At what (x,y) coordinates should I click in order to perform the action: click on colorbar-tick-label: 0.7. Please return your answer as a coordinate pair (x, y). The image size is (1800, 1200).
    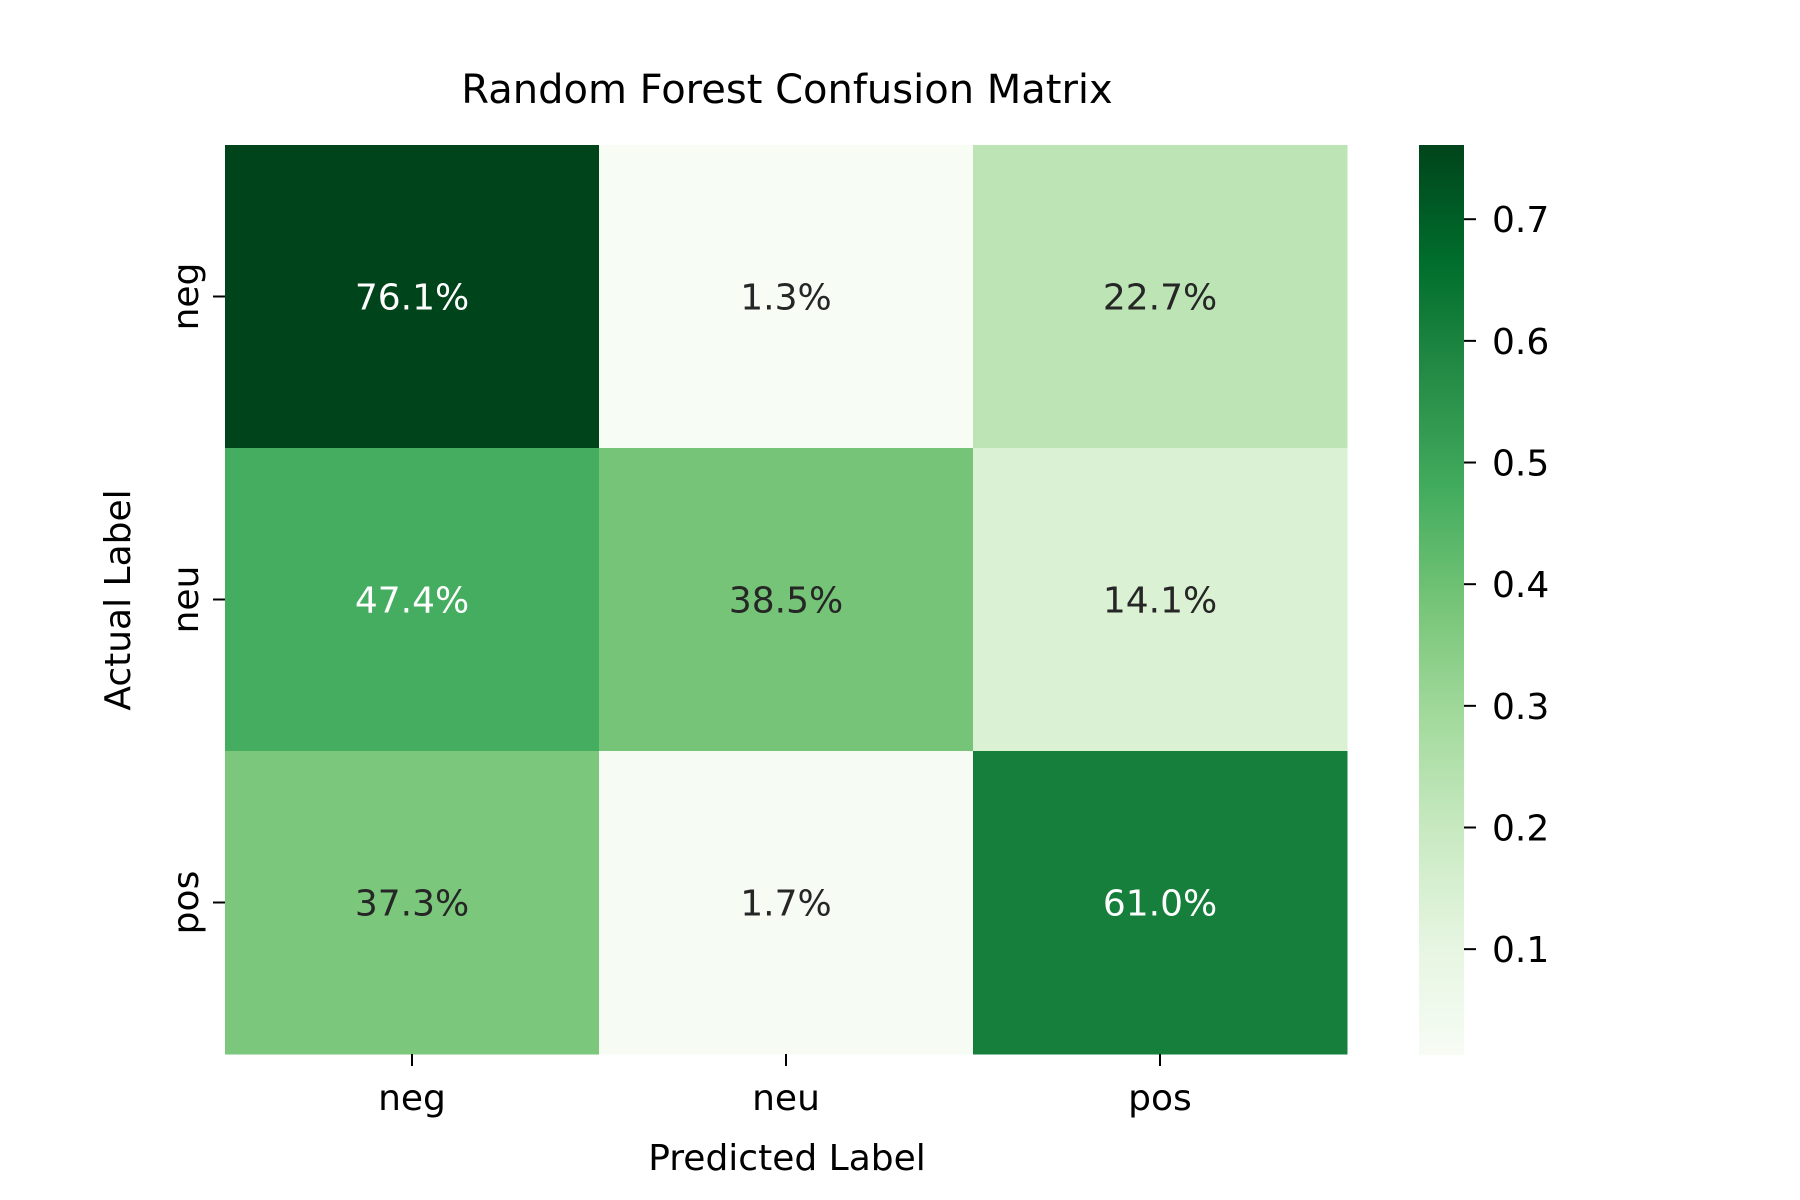
    Looking at the image, I should click on (1520, 220).